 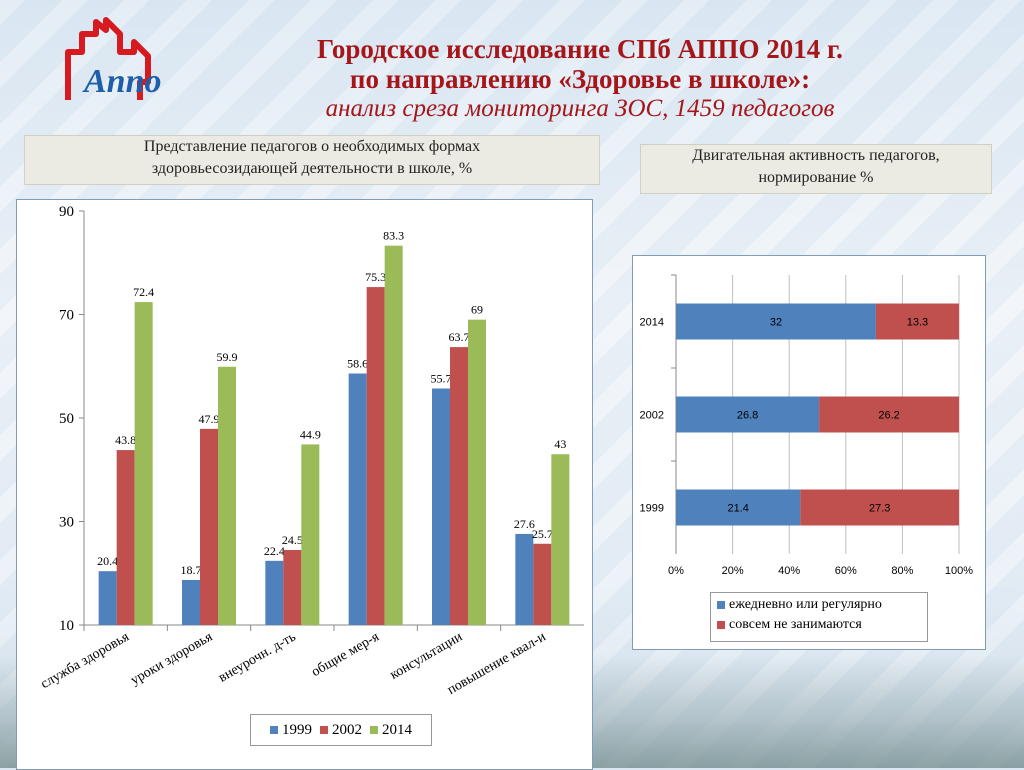 I want to click on title-line-2: по направлению «Здоровье в школе»:, so click(x=580, y=79).